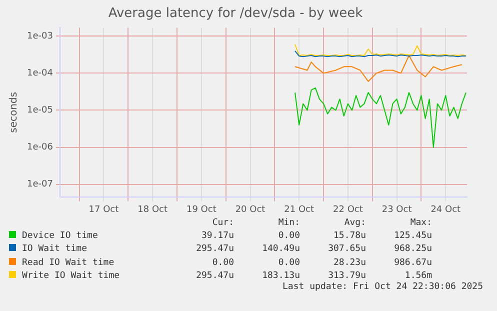 Image resolution: width=497 pixels, height=311 pixels. Describe the element at coordinates (40, 73) in the screenshot. I see `y-tick-label: 1e-04` at that location.